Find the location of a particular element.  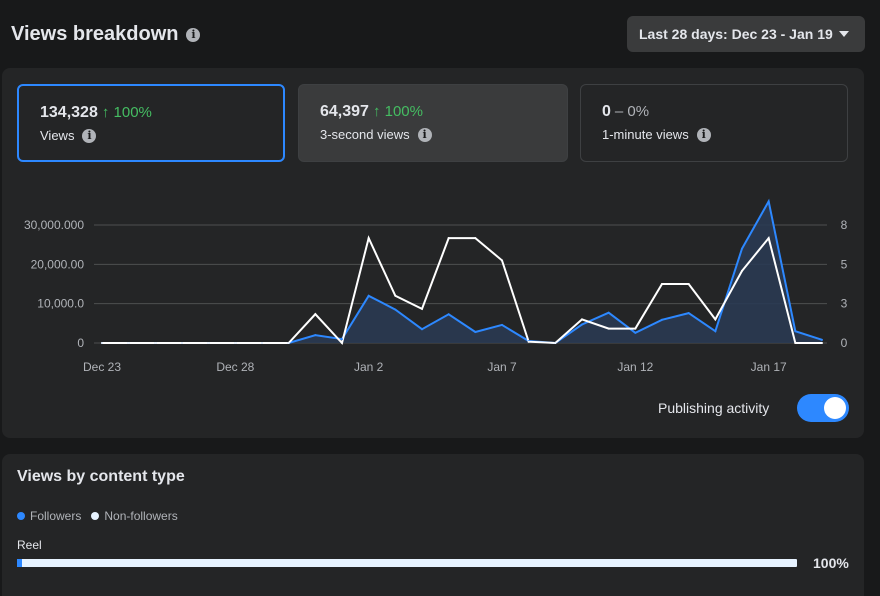

y-axis-left-tick-label: 30,000.000 is located at coordinates (54, 225).